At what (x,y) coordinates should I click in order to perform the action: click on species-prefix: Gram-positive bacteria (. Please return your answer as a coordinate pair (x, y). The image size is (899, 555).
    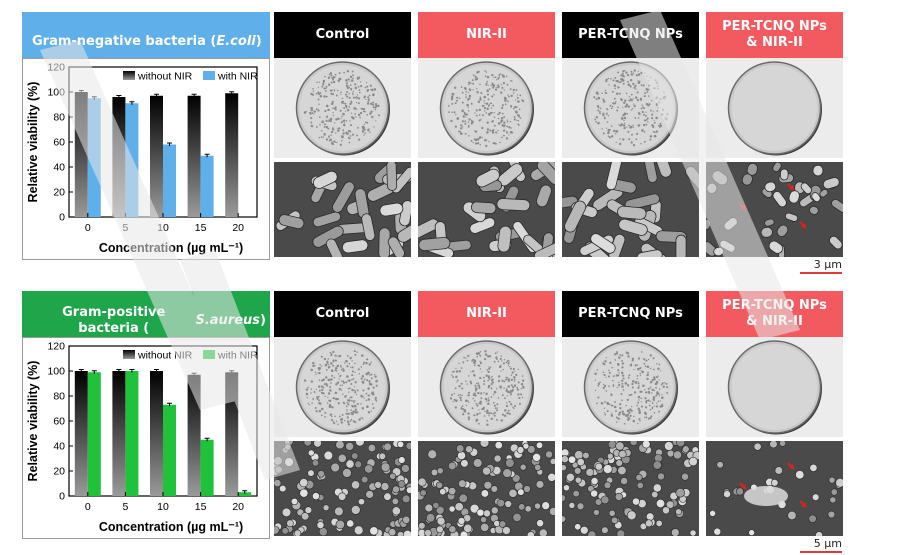
    Looking at the image, I should click on (114, 320).